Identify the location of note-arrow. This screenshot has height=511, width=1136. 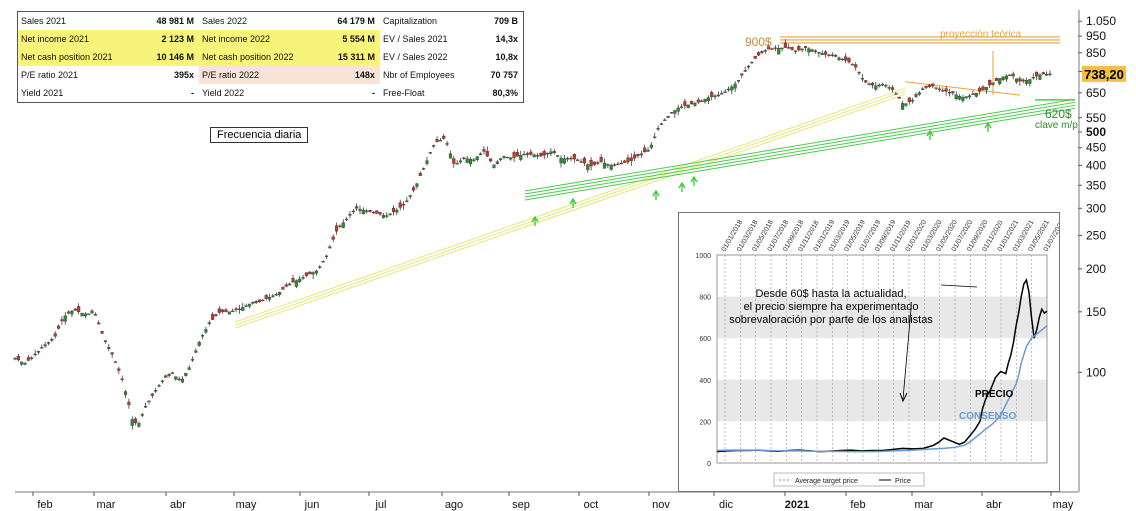
(907, 354).